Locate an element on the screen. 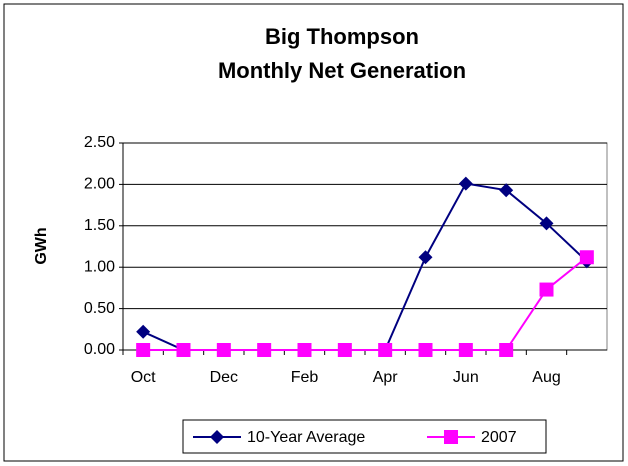  x-tick-label: Jun is located at coordinates (466, 377).